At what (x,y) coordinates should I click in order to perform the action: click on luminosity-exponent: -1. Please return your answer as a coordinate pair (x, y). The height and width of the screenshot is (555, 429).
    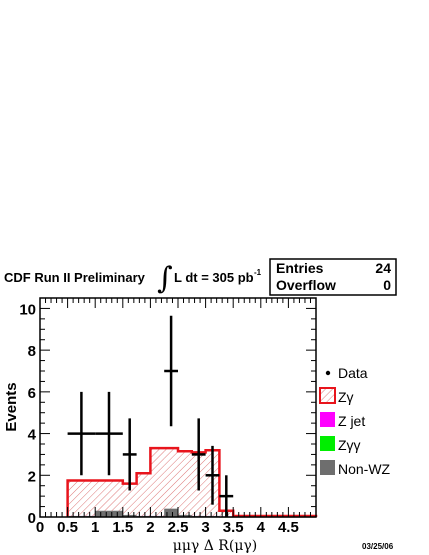
    Looking at the image, I should click on (258, 272).